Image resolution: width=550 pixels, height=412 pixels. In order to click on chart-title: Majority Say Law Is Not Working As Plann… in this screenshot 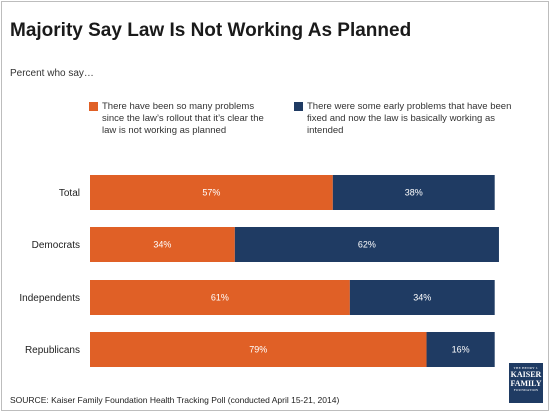, I will do `click(211, 30)`.